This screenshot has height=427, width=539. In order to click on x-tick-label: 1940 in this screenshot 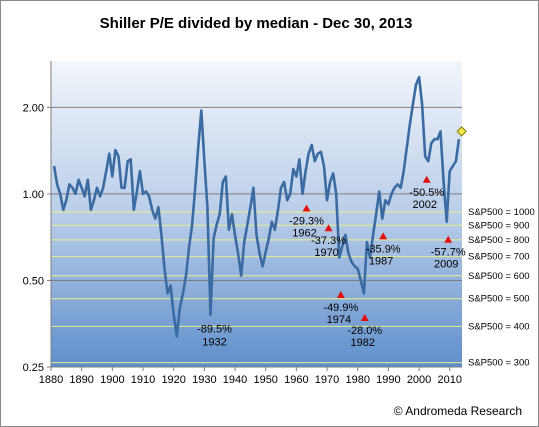, I will do `click(235, 380)`.